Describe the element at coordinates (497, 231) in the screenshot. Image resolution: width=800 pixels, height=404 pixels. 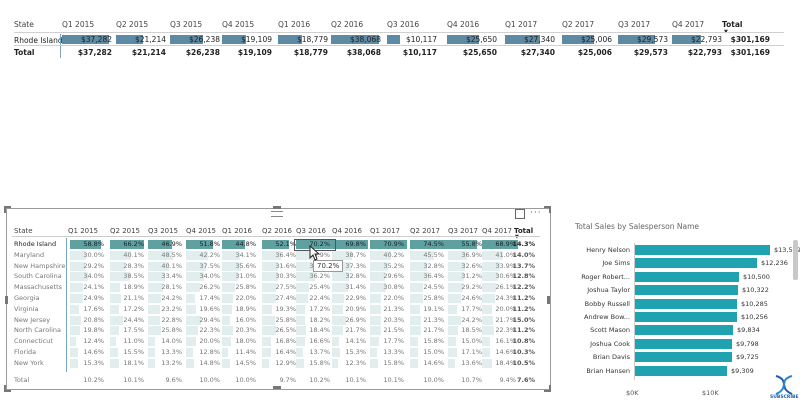
I see `column-header: Q4 2017` at that location.